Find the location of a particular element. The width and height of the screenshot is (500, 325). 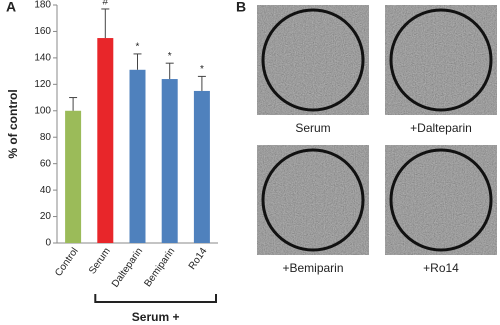

x-tick-label: Dalteparin is located at coordinates (127, 268).